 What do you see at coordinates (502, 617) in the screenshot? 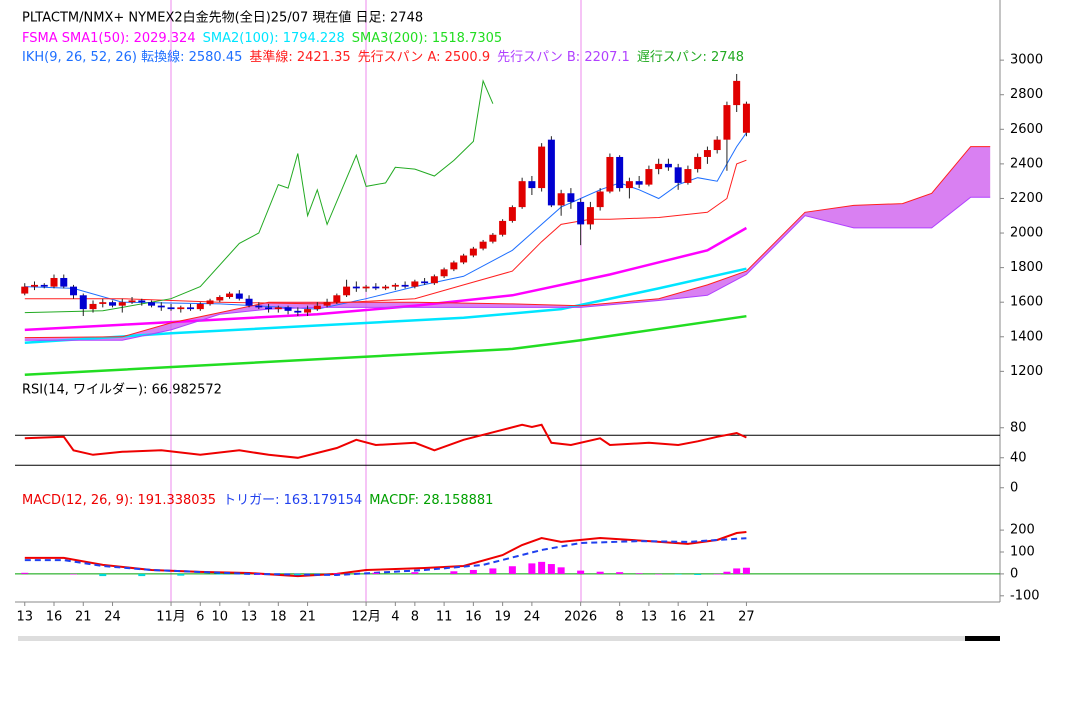
I see `x-tick-label: 19` at bounding box center [502, 617].